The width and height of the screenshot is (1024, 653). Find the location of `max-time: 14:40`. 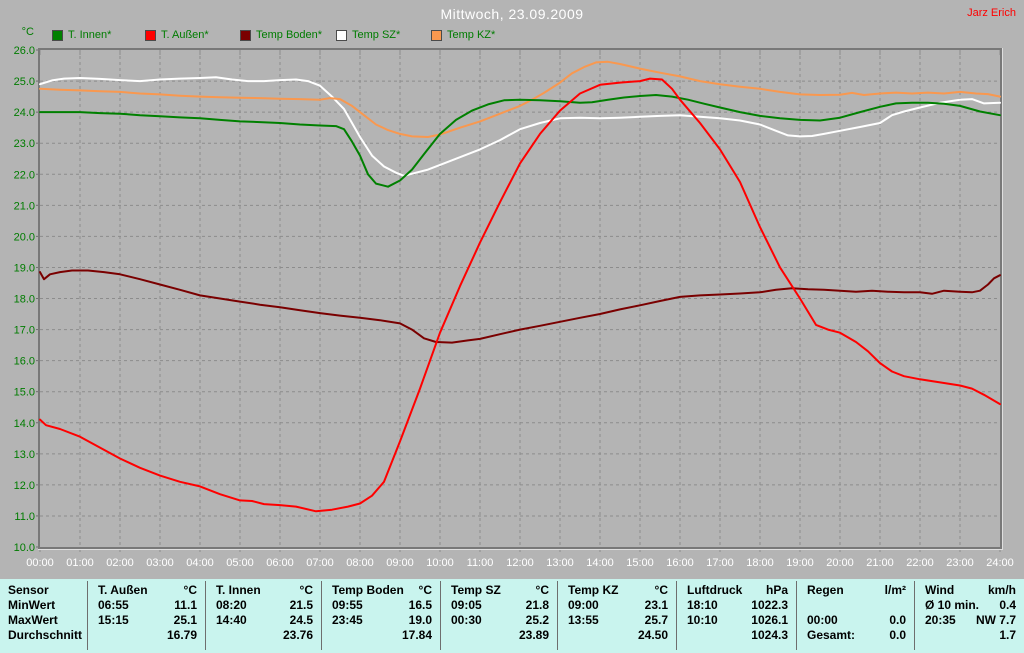

max-time: 14:40 is located at coordinates (231, 620).